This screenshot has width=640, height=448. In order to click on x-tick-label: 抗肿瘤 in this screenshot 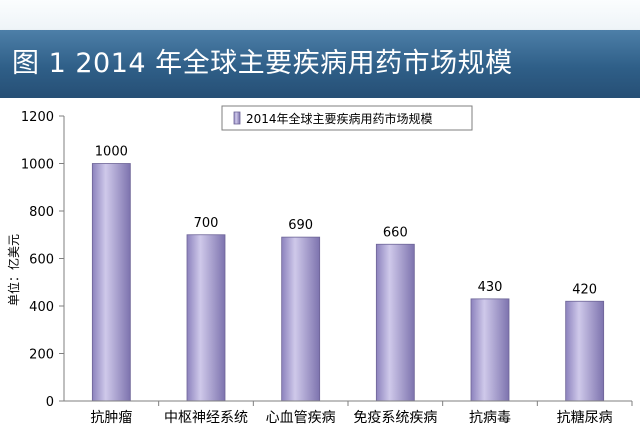, I will do `click(111, 417)`.